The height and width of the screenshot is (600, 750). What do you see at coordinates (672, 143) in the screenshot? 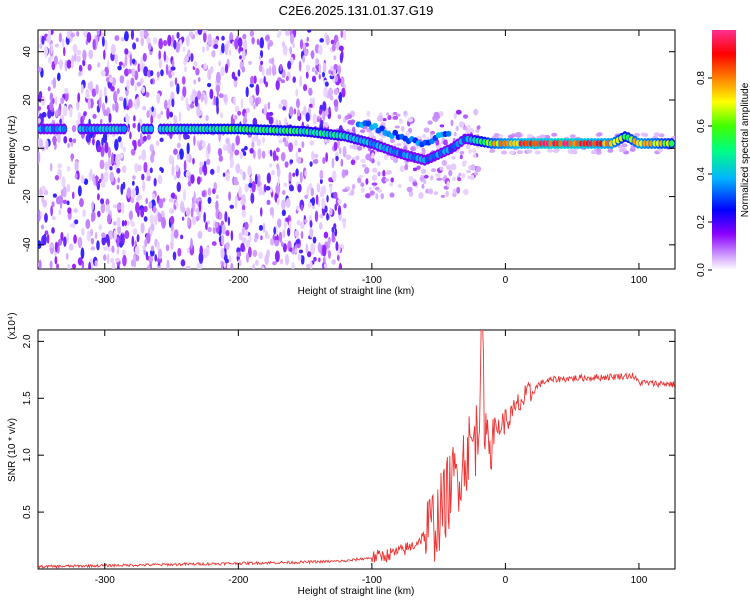
I see `ridge-core` at bounding box center [672, 143].